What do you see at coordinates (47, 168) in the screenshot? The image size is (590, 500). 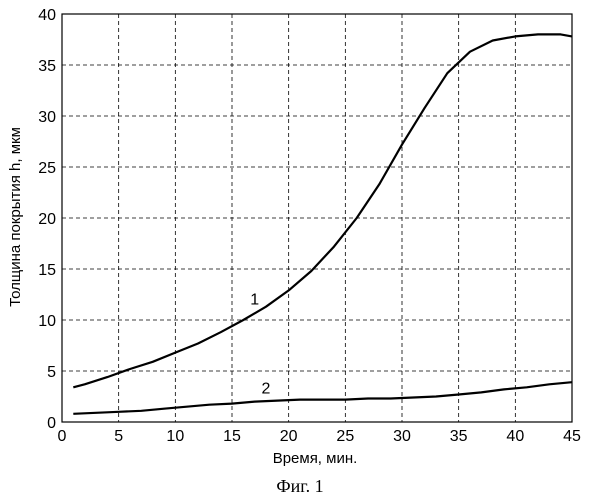 I see `y-tick-label: 25` at bounding box center [47, 168].